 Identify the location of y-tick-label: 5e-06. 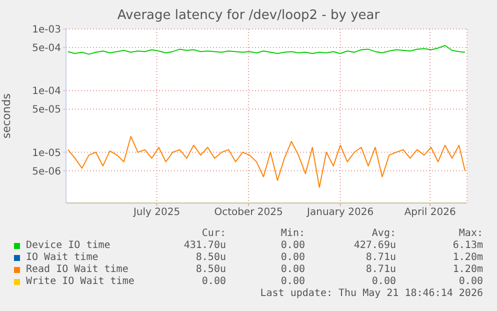
(46, 172).